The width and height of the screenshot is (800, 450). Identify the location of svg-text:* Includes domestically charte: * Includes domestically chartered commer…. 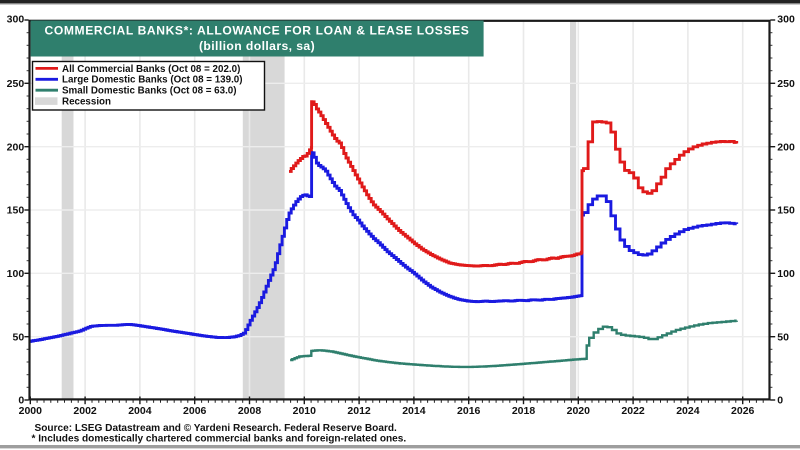
(219, 439).